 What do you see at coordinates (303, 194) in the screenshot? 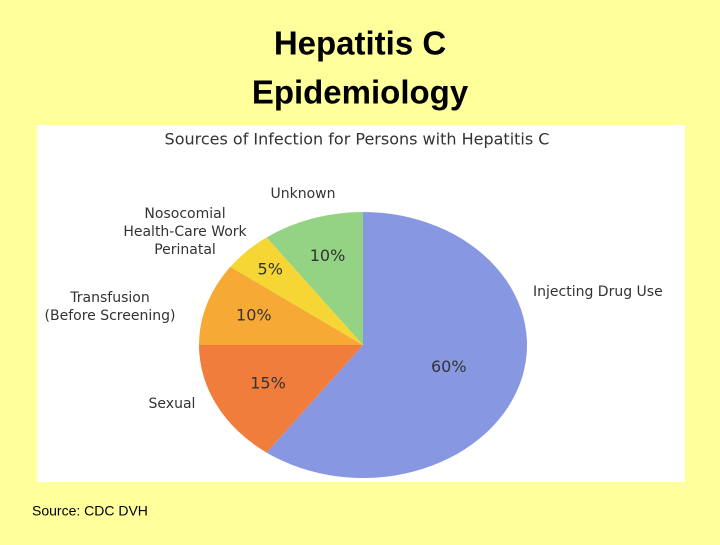
I see `category-label: Unknown` at bounding box center [303, 194].